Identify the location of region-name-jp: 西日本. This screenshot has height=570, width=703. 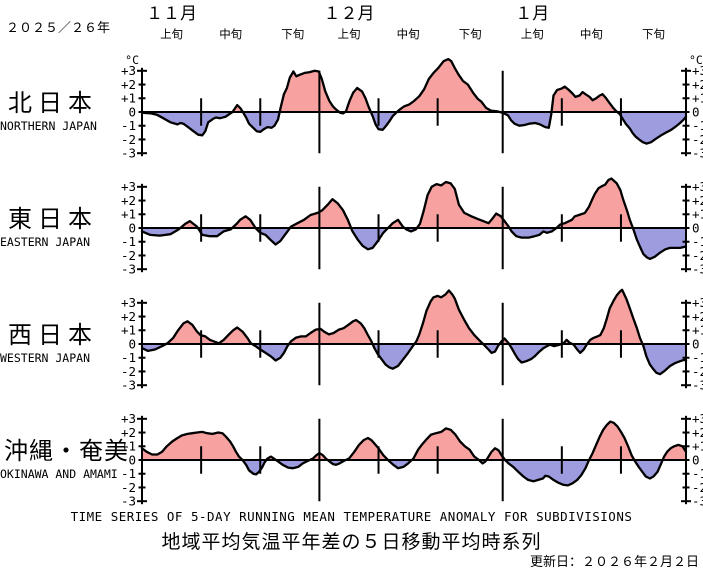
(53, 335).